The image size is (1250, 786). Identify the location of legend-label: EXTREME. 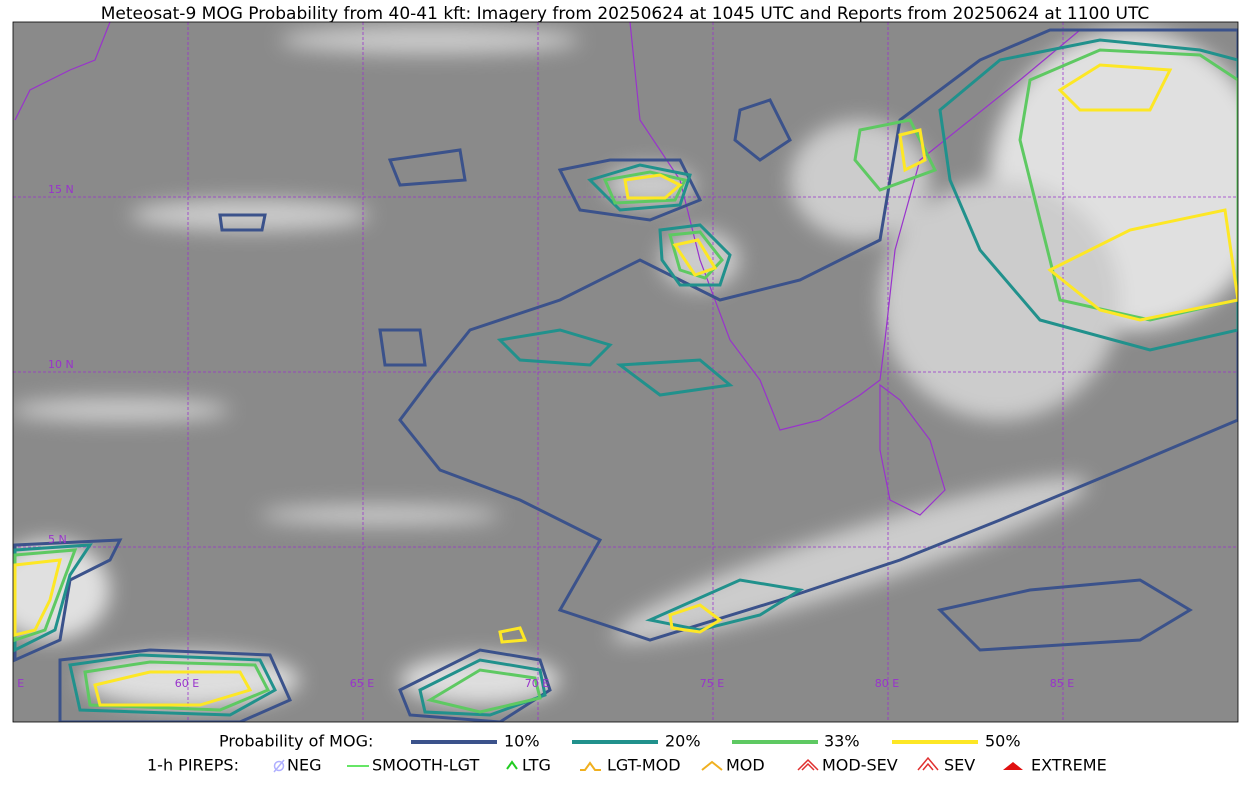
(1069, 765).